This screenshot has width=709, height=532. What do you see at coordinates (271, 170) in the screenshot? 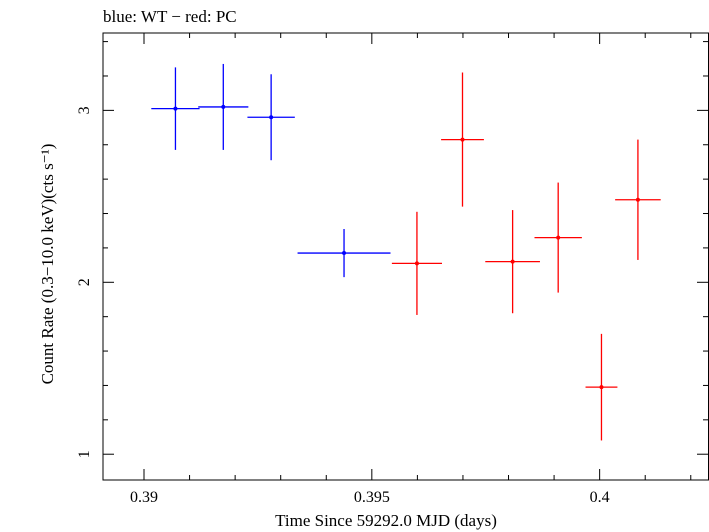
I see `series-wt` at bounding box center [271, 170].